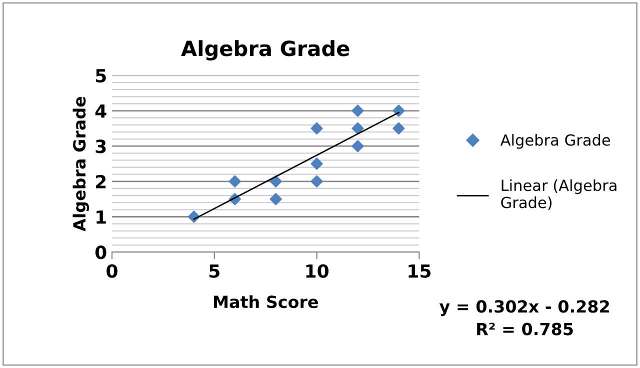 The image size is (640, 368). Describe the element at coordinates (317, 271) in the screenshot. I see `x-tick-label: 10` at that location.